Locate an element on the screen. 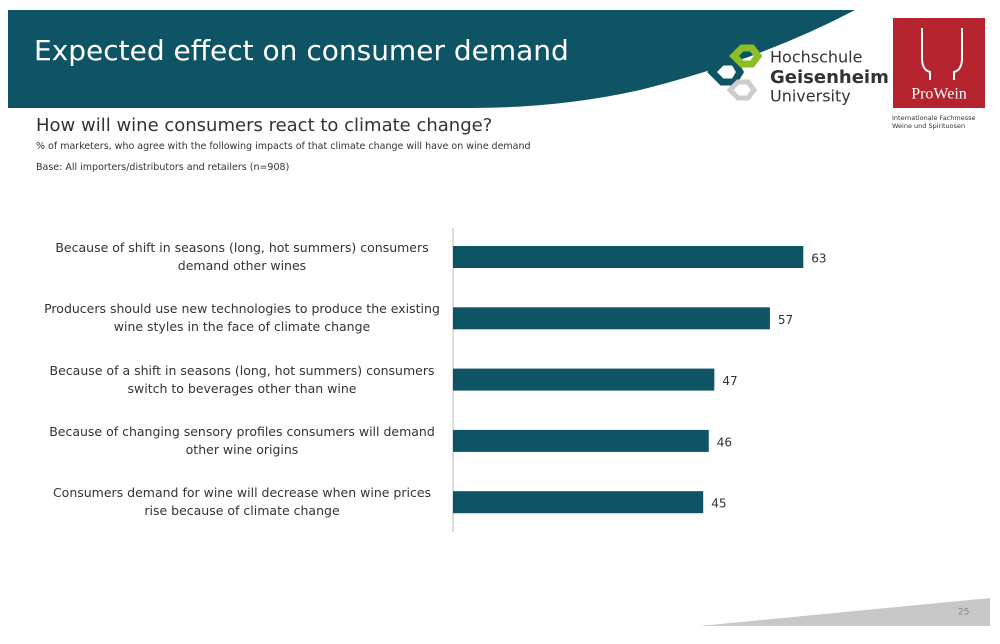 The width and height of the screenshot is (1000, 644). fair-logo is located at coordinates (939, 63).